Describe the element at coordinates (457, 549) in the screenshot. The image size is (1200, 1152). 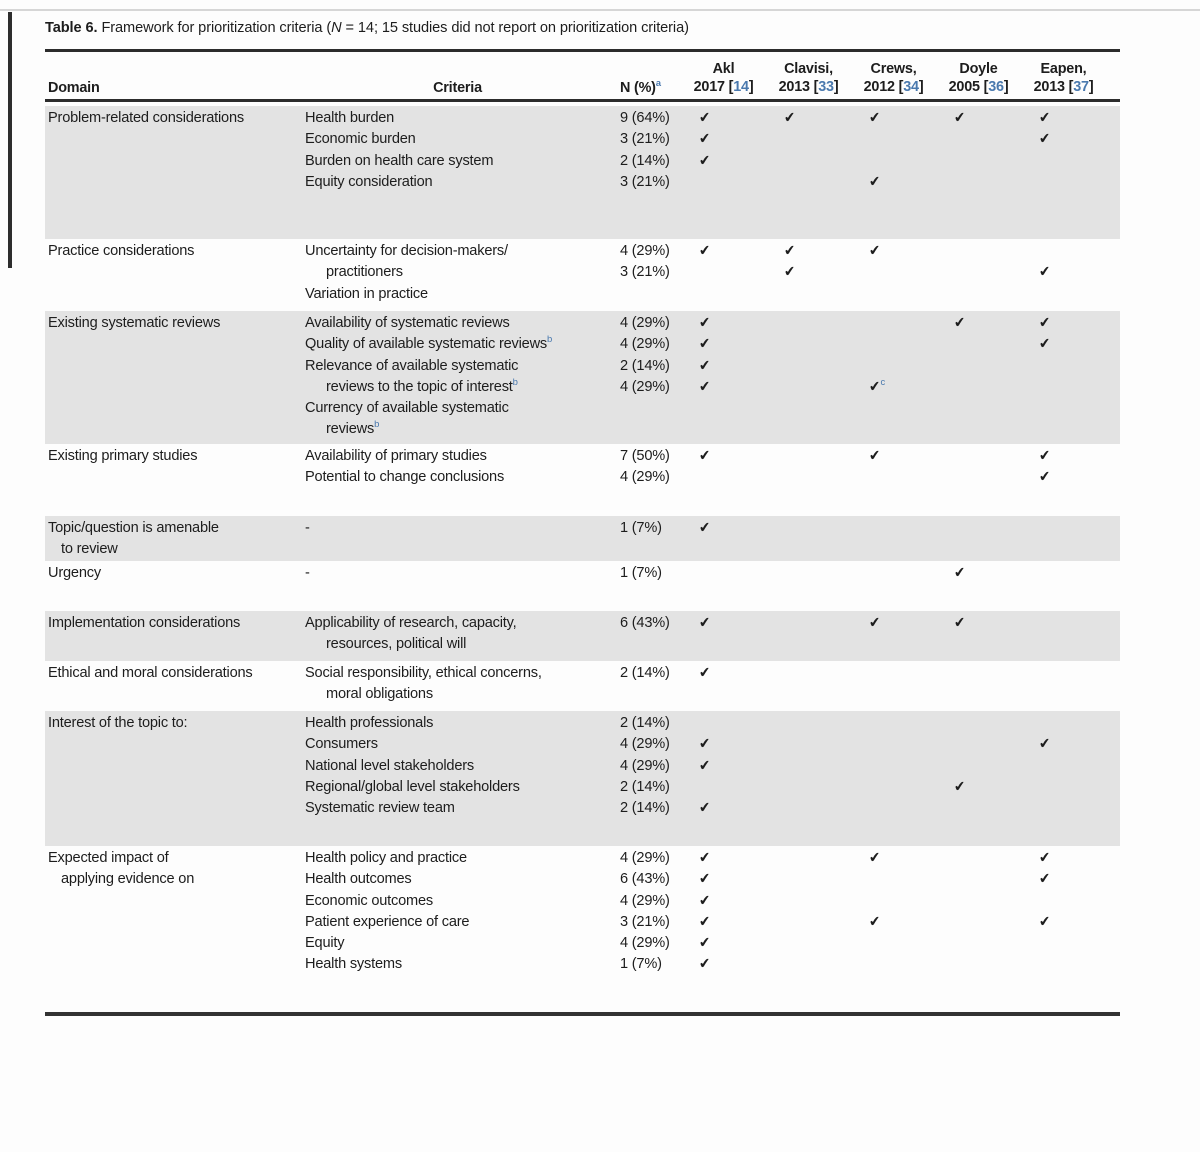
I see `criteria-cell` at that location.